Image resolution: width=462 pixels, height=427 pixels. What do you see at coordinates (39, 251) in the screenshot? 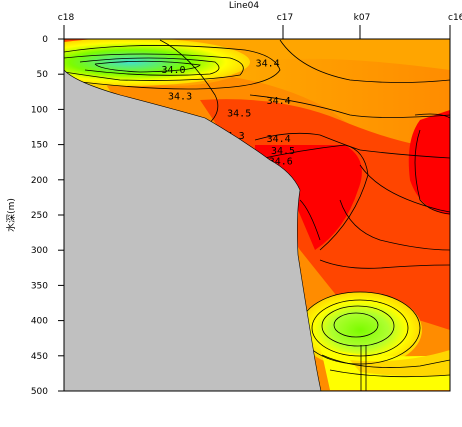
I see `y-tick-label: 300` at bounding box center [39, 251].